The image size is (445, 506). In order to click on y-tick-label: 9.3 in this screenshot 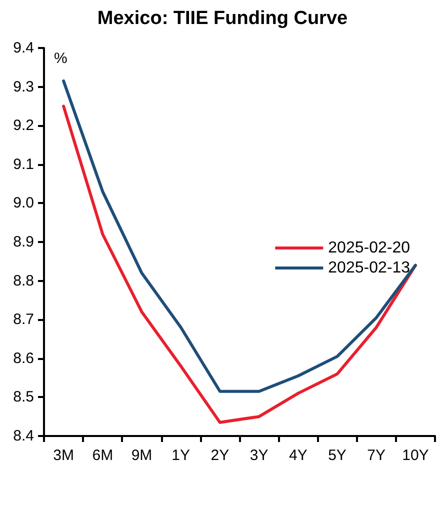, I will do `click(23, 87)`.